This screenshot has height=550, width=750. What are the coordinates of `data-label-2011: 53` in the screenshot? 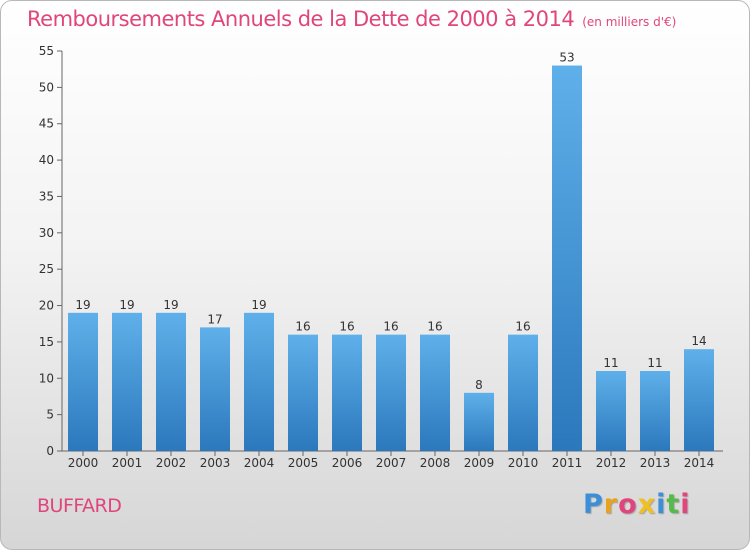 It's located at (566, 58).